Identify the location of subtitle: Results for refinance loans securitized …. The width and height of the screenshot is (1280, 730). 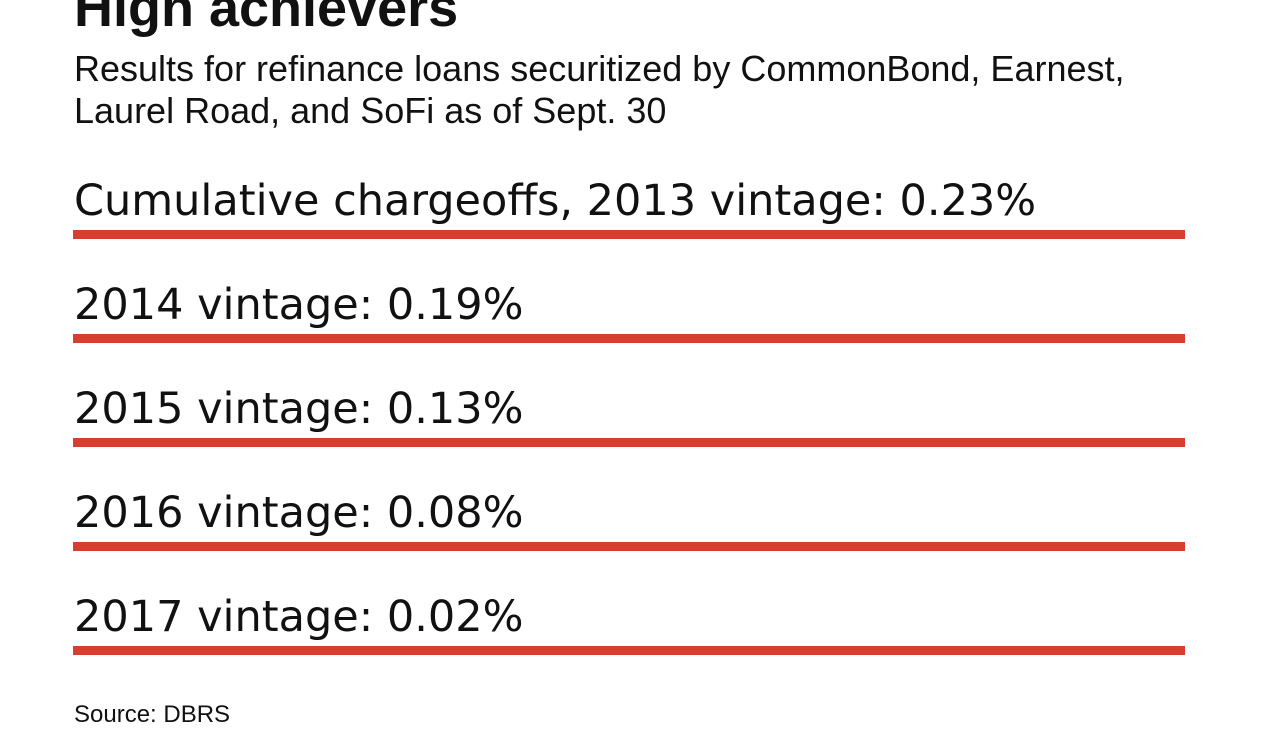
(599, 89).